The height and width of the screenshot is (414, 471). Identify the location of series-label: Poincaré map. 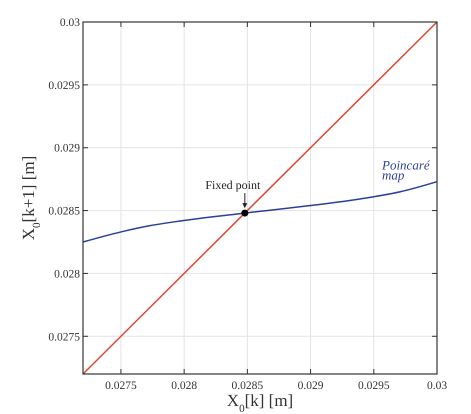
(406, 170).